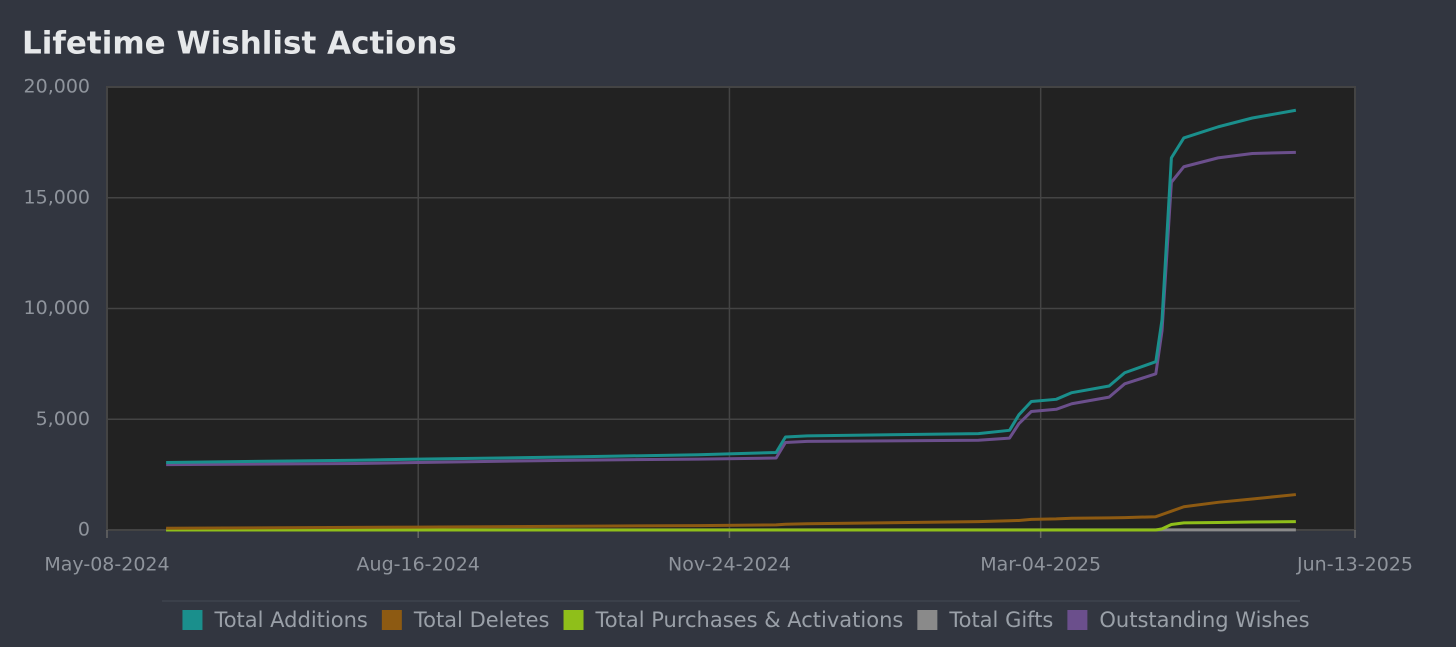 Image resolution: width=1456 pixels, height=647 pixels. What do you see at coordinates (749, 620) in the screenshot?
I see `legend-label: Total Purchases & Activations` at bounding box center [749, 620].